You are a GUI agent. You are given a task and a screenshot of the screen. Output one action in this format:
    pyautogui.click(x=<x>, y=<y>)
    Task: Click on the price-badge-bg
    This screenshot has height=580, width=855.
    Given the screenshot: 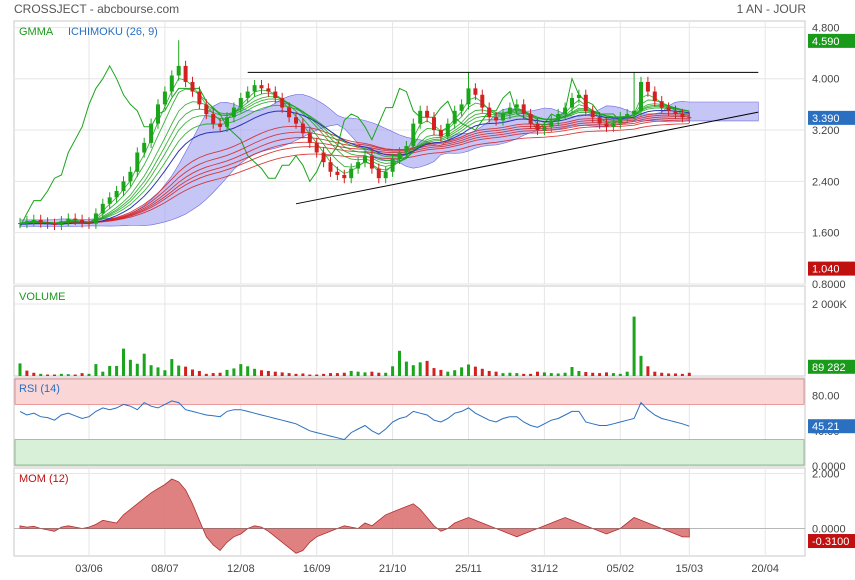 What is the action you would take?
    pyautogui.click(x=831, y=40)
    